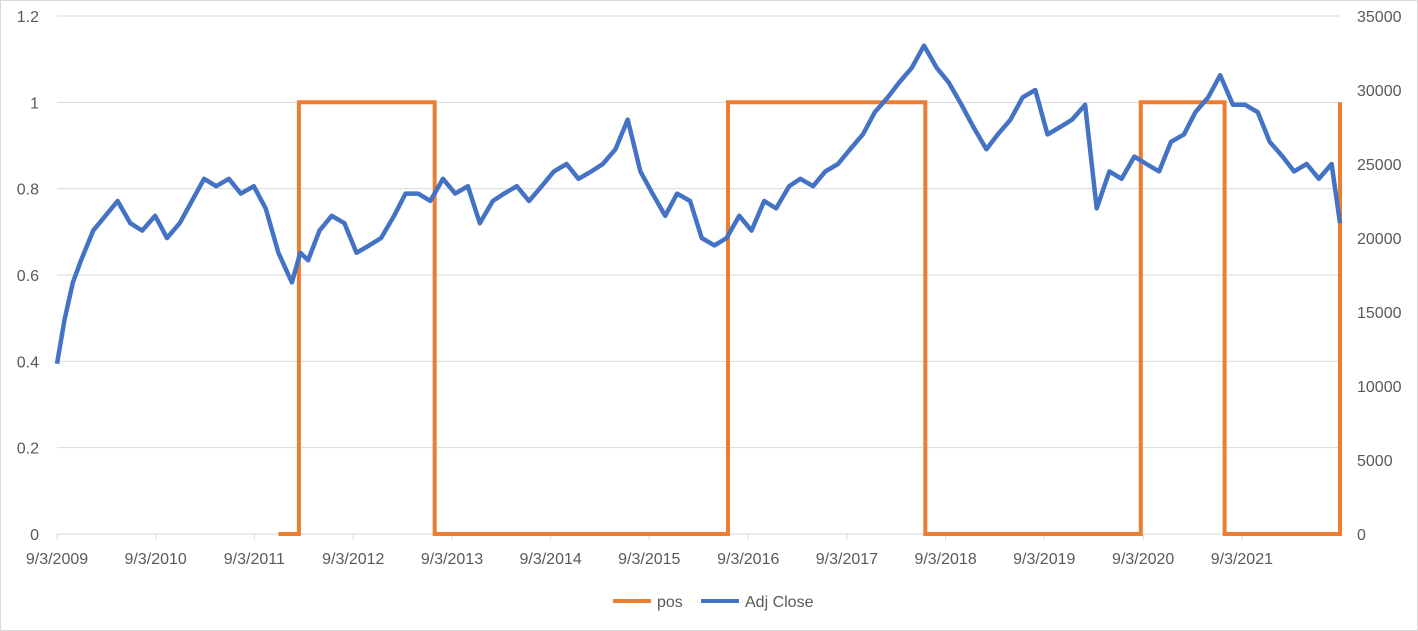  Describe the element at coordinates (649, 559) in the screenshot. I see `x-tick-label: 9/3/2015` at that location.